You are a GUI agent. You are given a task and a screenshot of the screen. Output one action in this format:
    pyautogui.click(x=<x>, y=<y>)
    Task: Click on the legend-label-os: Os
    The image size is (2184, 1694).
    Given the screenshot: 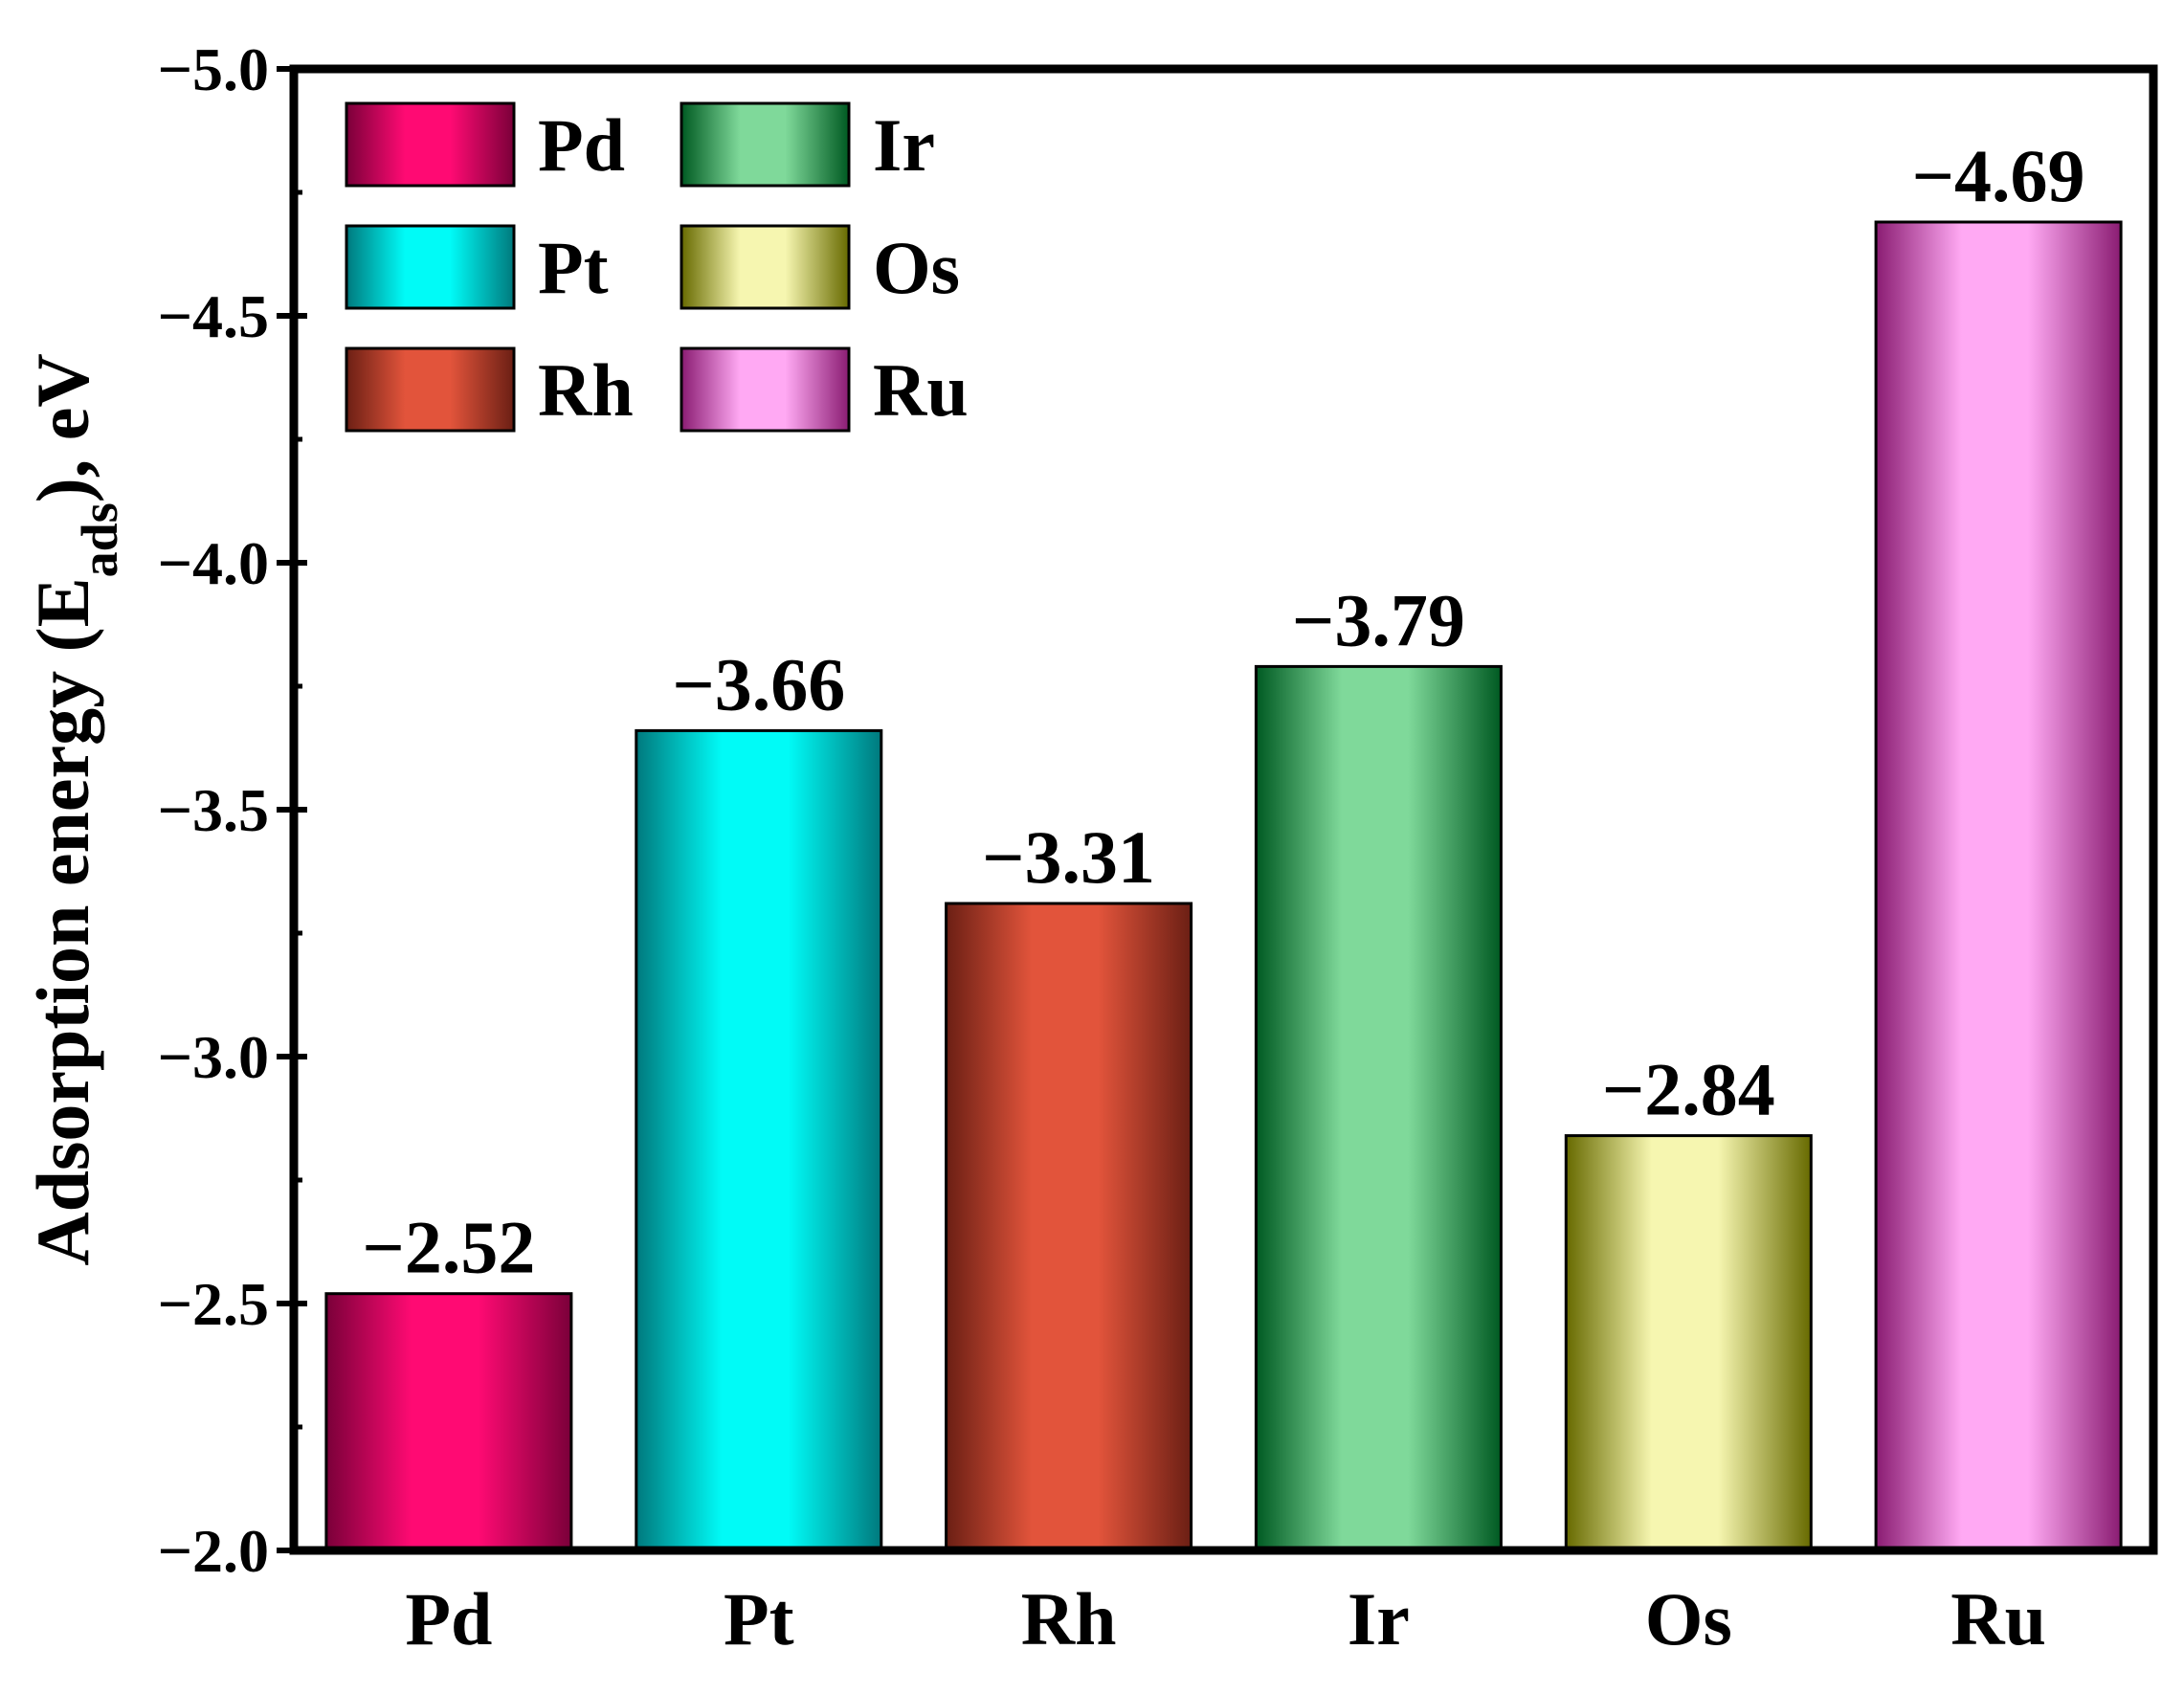 What is the action you would take?
    pyautogui.click(x=917, y=267)
    